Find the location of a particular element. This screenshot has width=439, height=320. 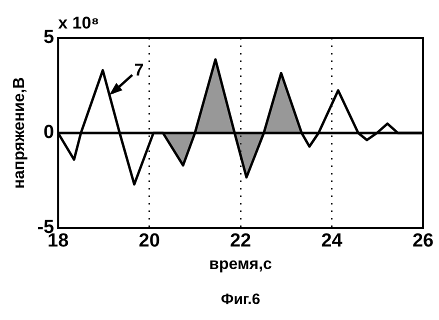

y-tick-label: 0 is located at coordinates (49, 133).